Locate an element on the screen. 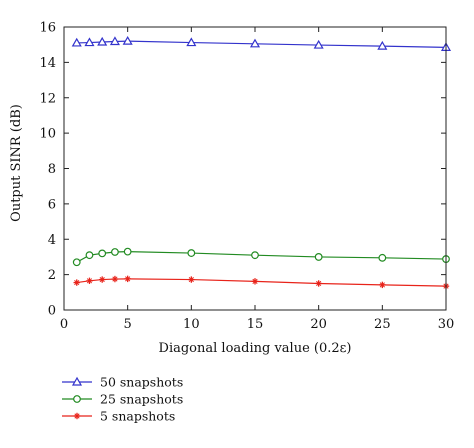  legend-label-50-snapshots: 50 snapshots is located at coordinates (141, 382).